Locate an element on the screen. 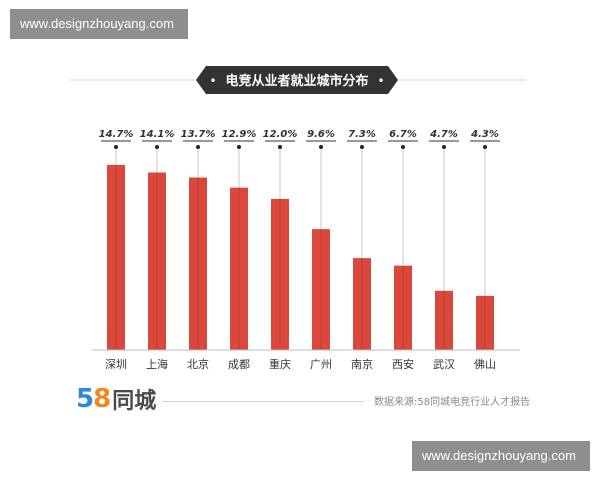 This screenshot has height=480, width=600. value-label-7: 6.7% is located at coordinates (403, 134).